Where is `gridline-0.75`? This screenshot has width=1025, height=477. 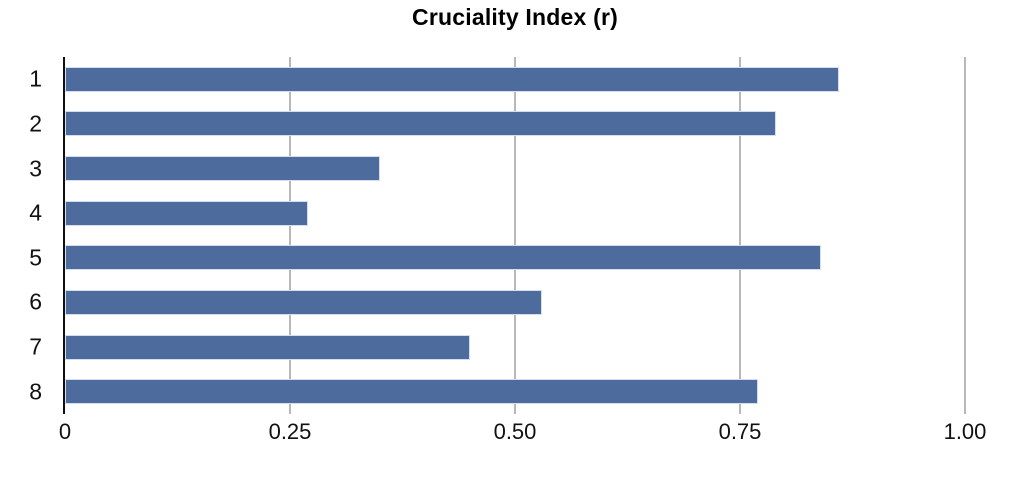 gridline-0.75 is located at coordinates (740, 235).